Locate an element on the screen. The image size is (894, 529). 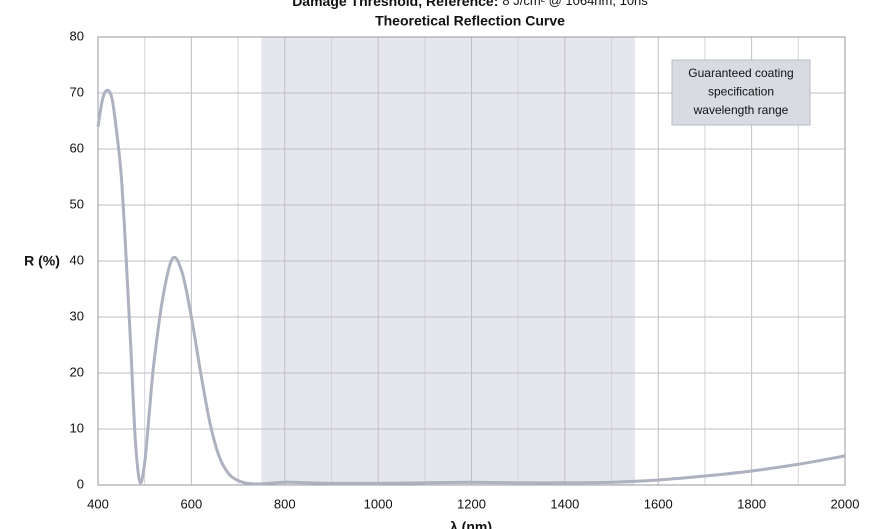
y-tick-label: 0 is located at coordinates (80, 483).